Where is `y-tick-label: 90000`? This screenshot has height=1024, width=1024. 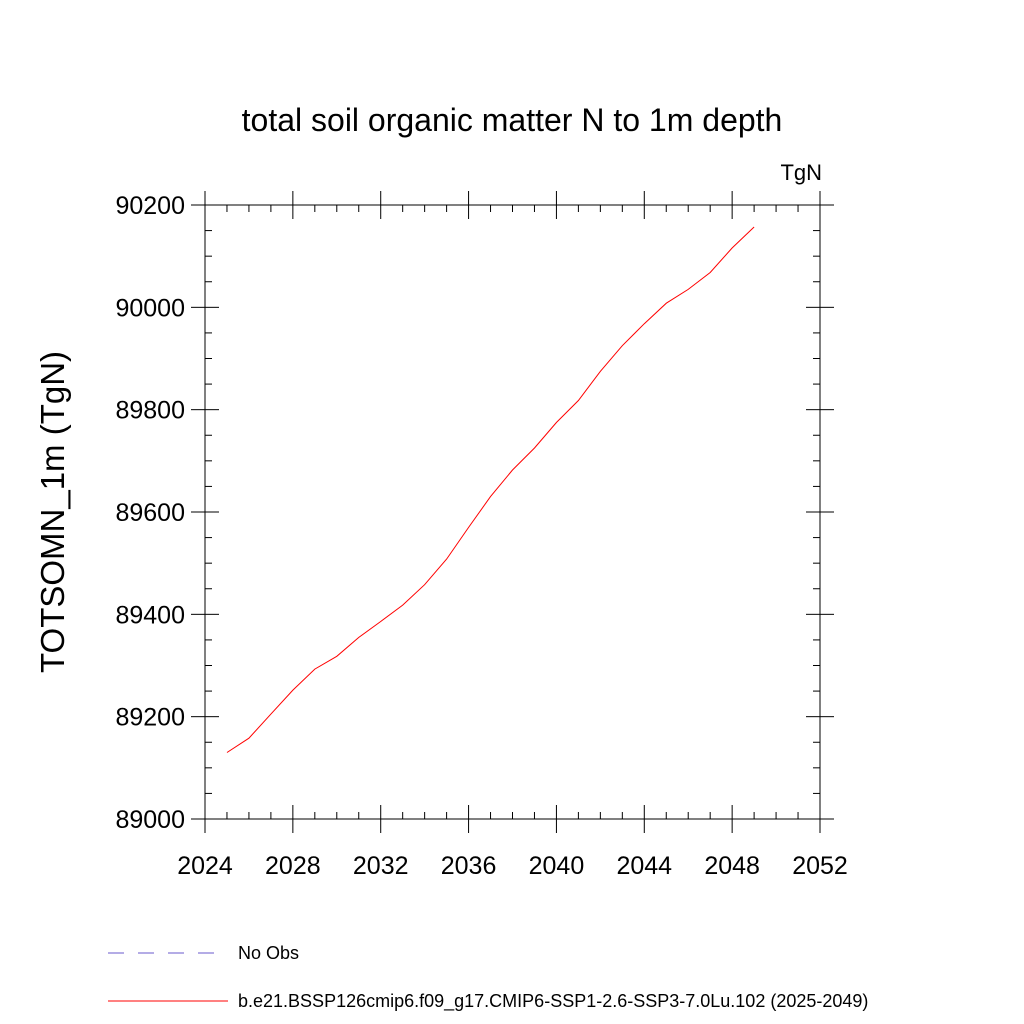 y-tick-label: 90000 is located at coordinates (150, 308).